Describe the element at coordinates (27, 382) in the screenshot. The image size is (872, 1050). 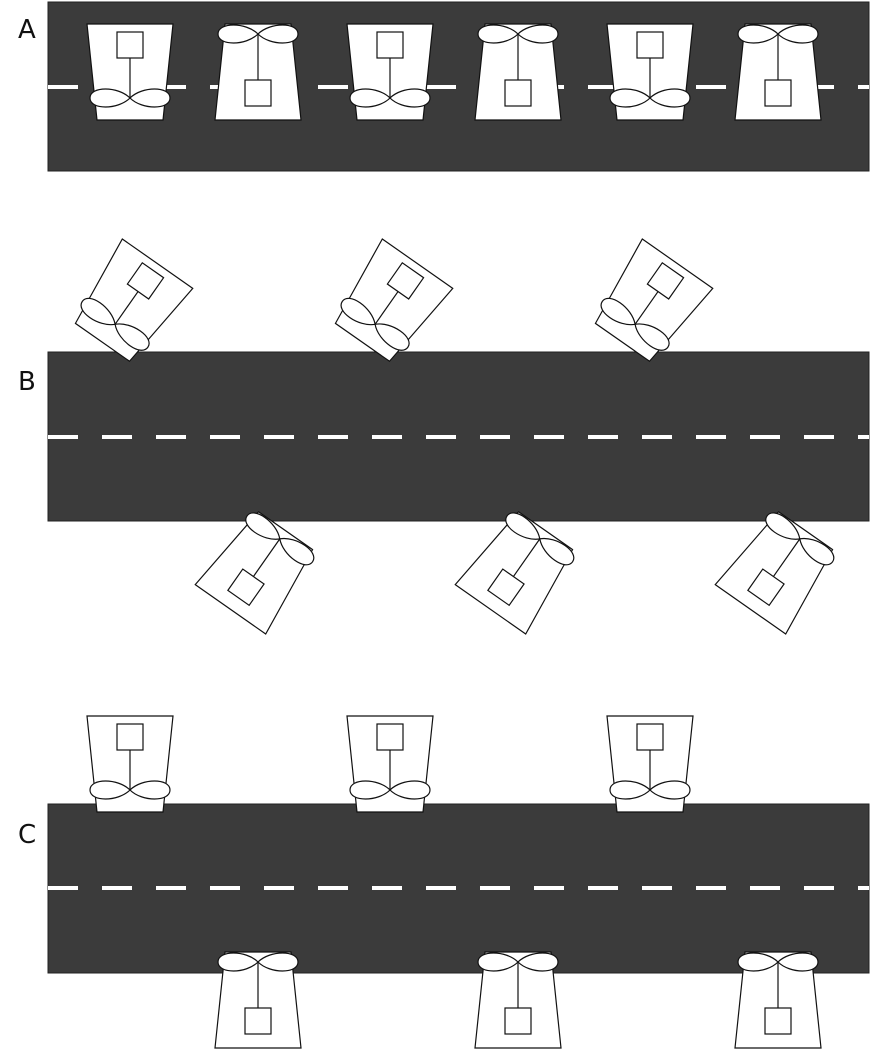
I see `section-label-b: B` at that location.